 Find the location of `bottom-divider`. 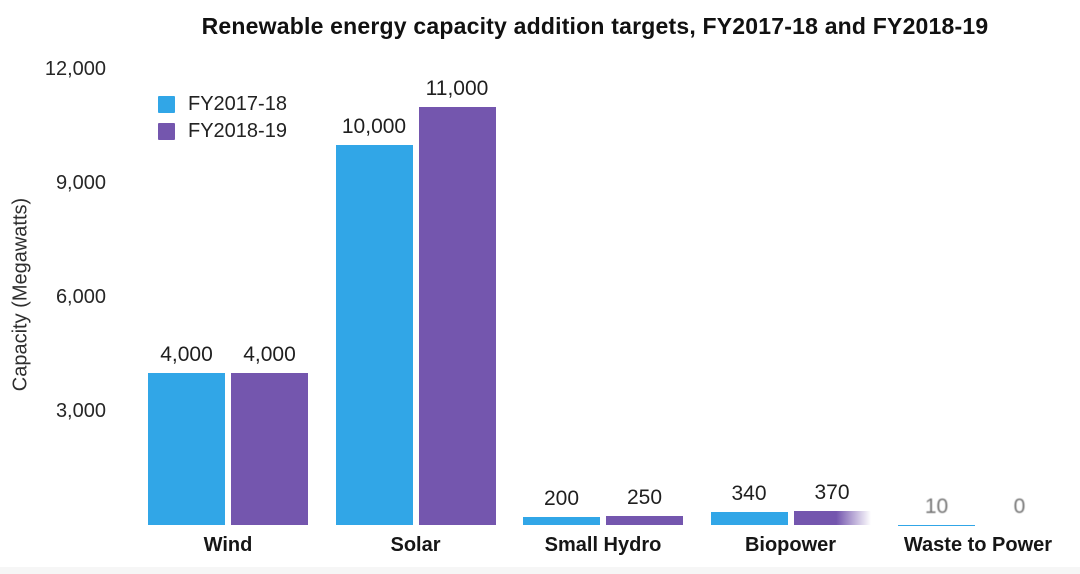

bottom-divider is located at coordinates (540, 570).